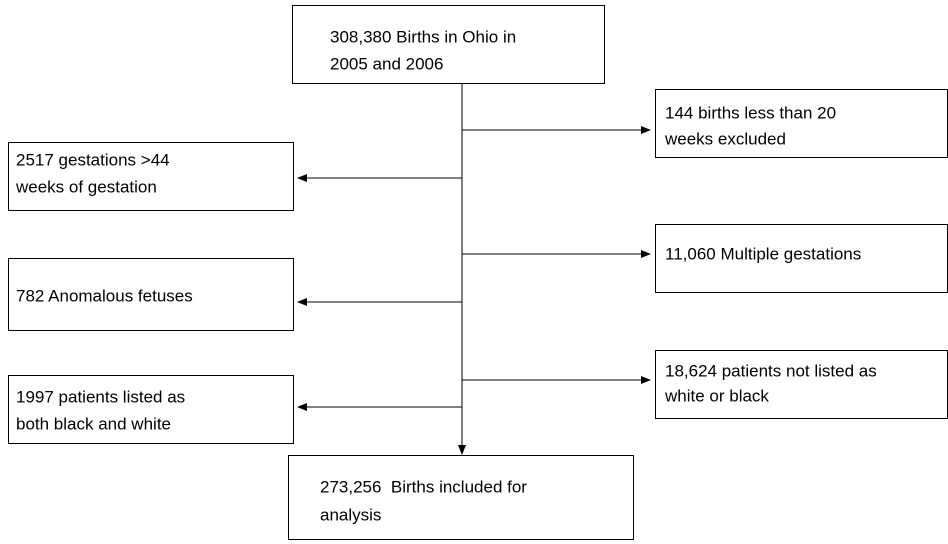  I want to click on node-text: 1997 patients listed as, so click(100, 396).